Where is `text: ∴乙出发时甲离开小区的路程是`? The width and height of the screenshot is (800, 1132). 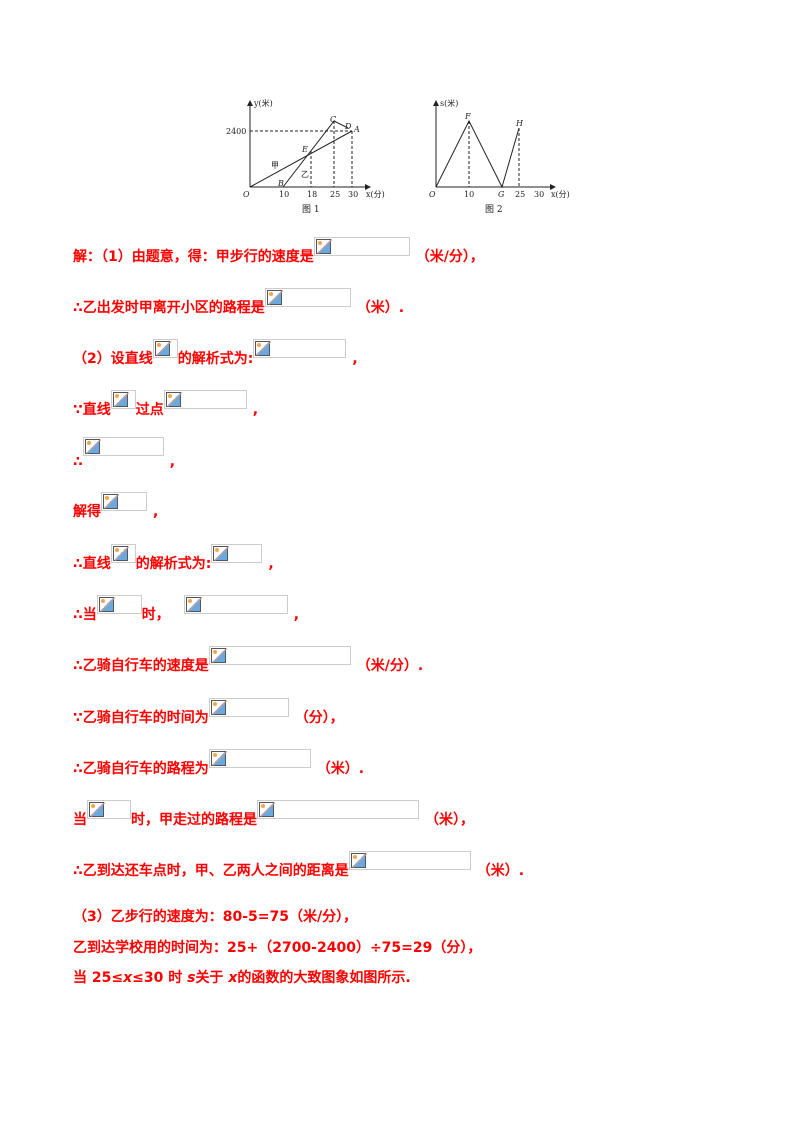
text: ∴乙出发时甲离开小区的路程是 is located at coordinates (169, 308).